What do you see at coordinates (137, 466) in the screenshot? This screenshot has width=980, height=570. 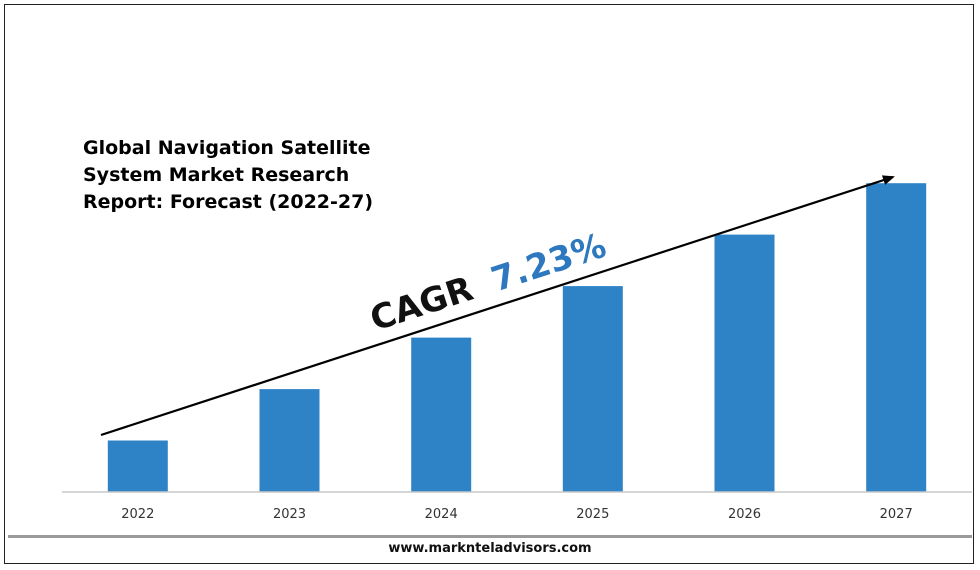 I see `bar-2022` at bounding box center [137, 466].